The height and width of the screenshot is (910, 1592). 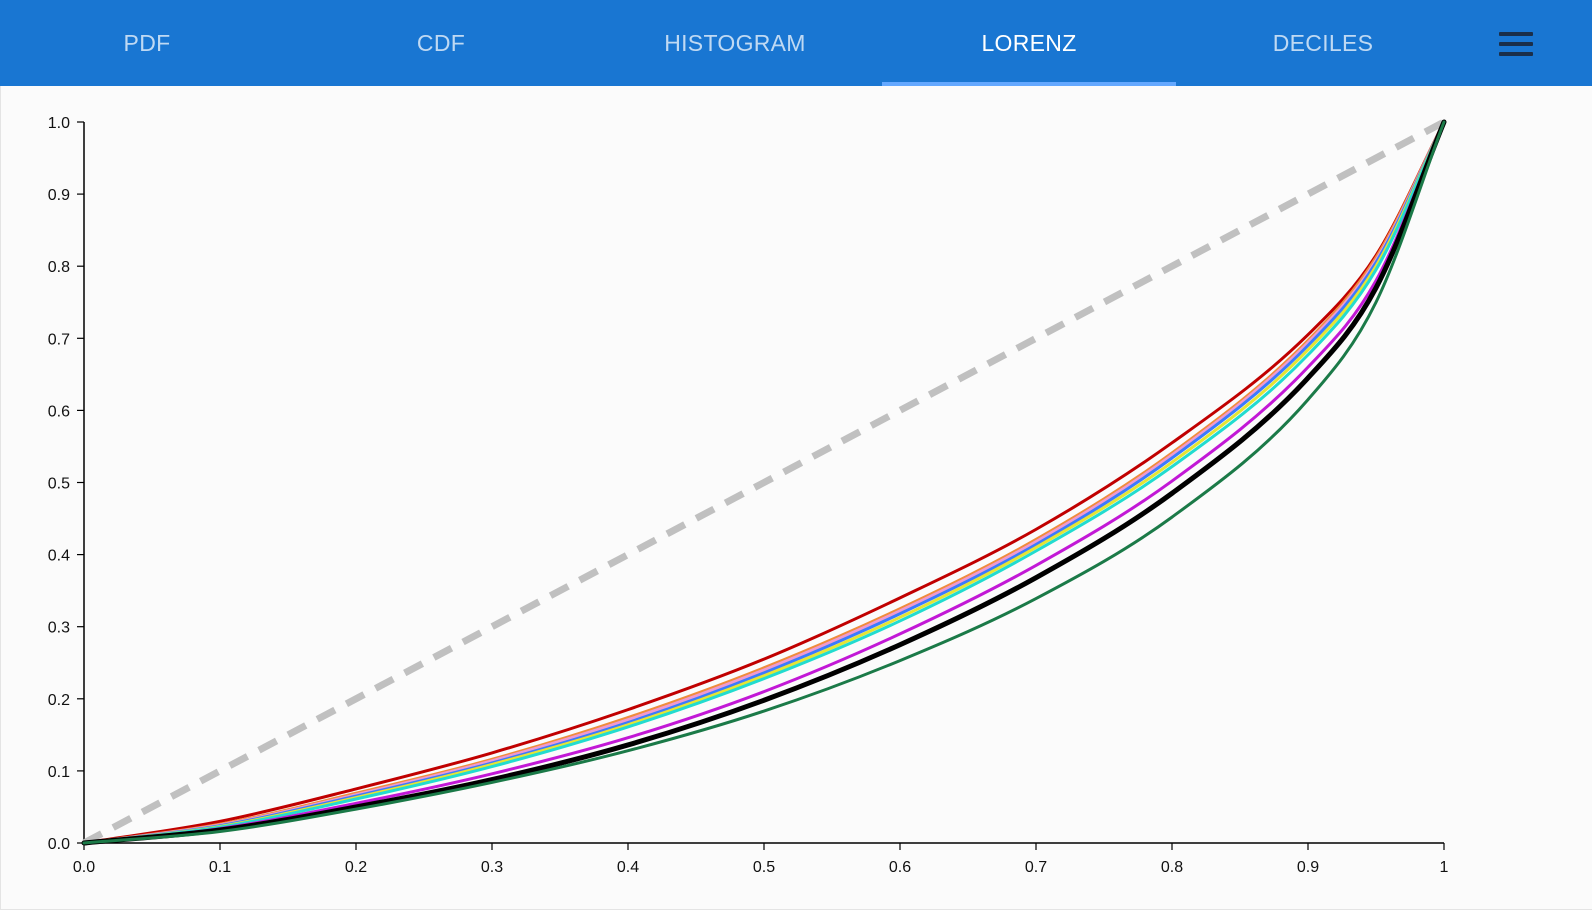 I want to click on x-tick-label: 0.6, so click(x=900, y=867).